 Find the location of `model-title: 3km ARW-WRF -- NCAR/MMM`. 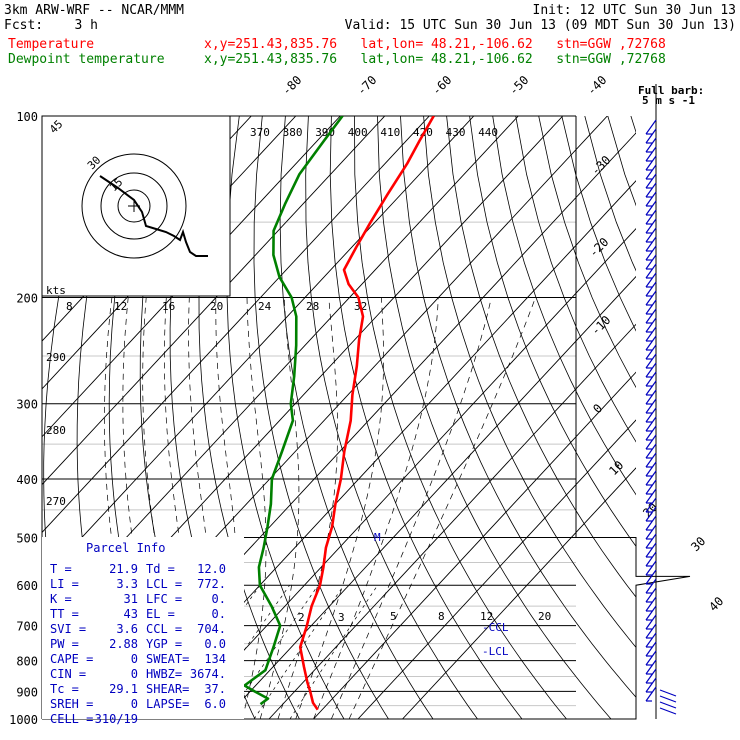

model-title: 3km ARW-WRF -- NCAR/MMM is located at coordinates (94, 10).